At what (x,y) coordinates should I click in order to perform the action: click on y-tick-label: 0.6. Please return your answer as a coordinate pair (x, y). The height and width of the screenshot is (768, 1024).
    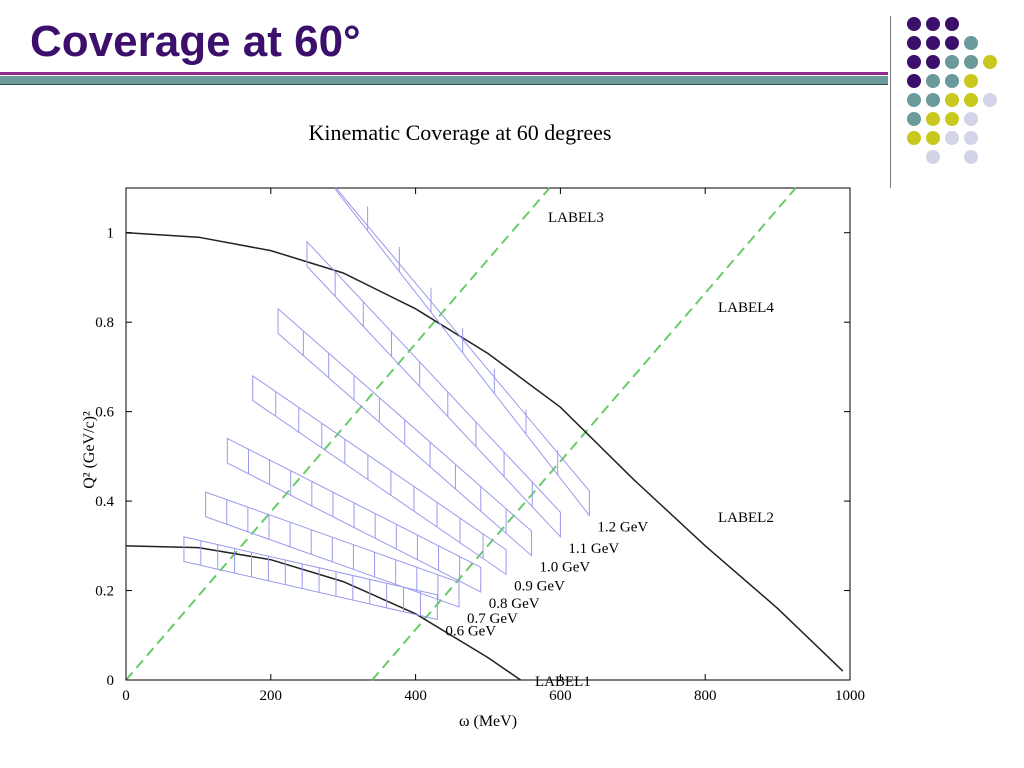
    Looking at the image, I should click on (104, 413).